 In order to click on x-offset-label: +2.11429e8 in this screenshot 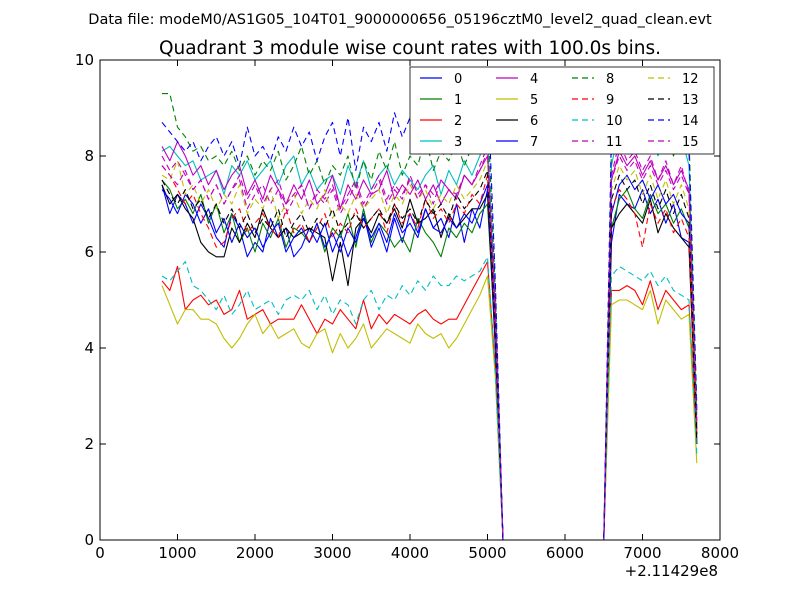, I will do `click(671, 571)`.